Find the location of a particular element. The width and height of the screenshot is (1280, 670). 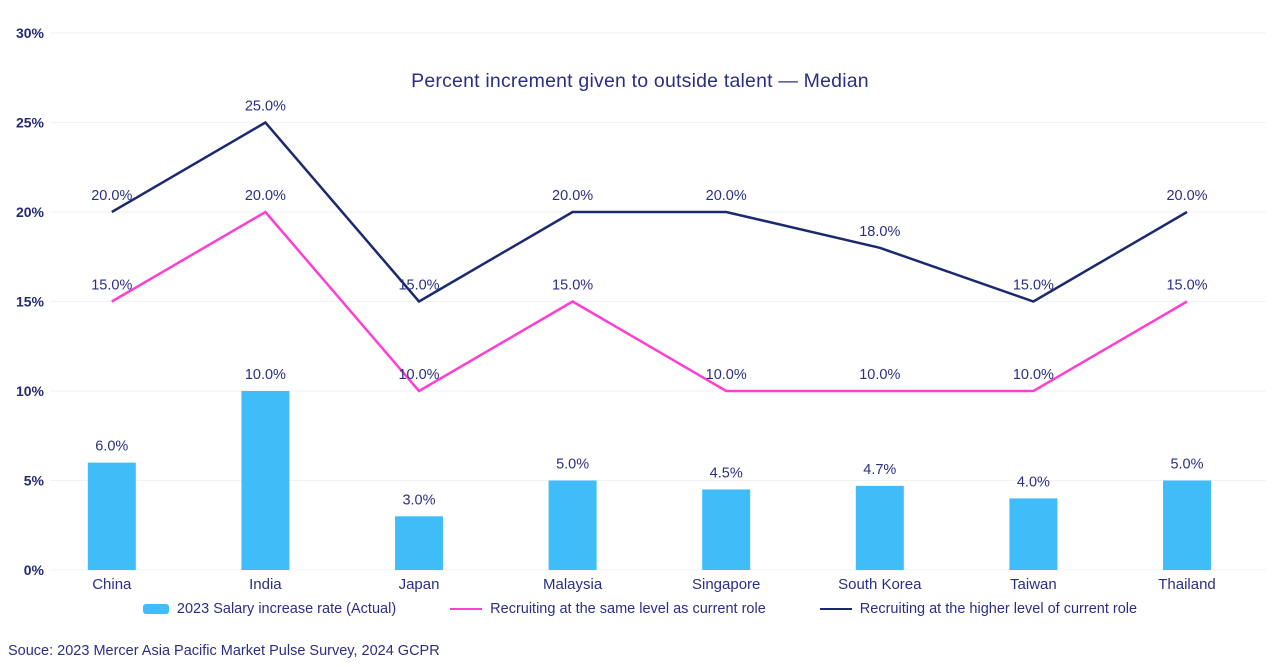

legend-swatch-same-level-line is located at coordinates (466, 609).